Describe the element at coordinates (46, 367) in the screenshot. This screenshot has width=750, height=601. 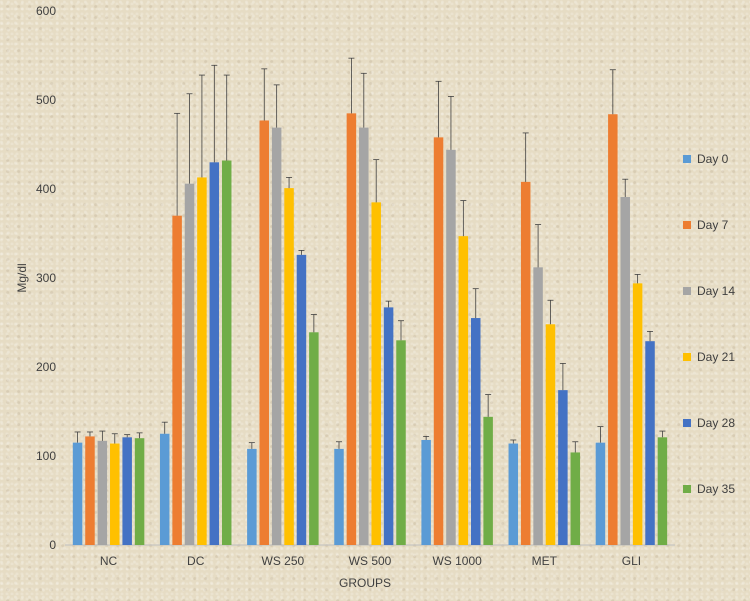
I see `y-tick-label: 200` at that location.